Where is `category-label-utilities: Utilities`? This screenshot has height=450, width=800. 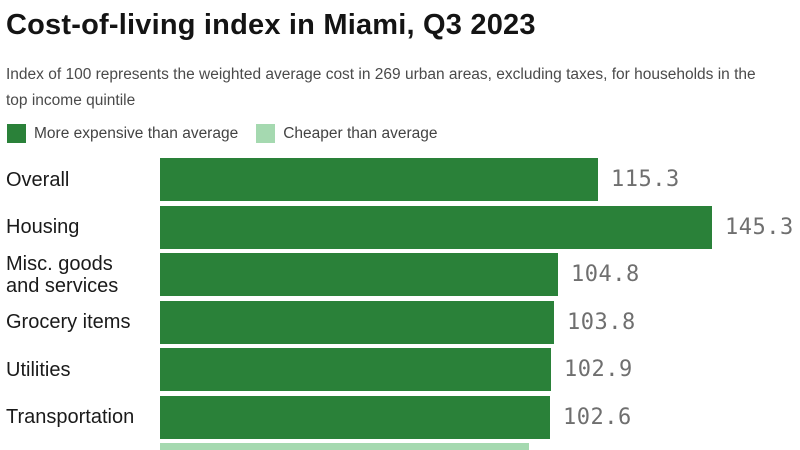
category-label-utilities: Utilities is located at coordinates (38, 369).